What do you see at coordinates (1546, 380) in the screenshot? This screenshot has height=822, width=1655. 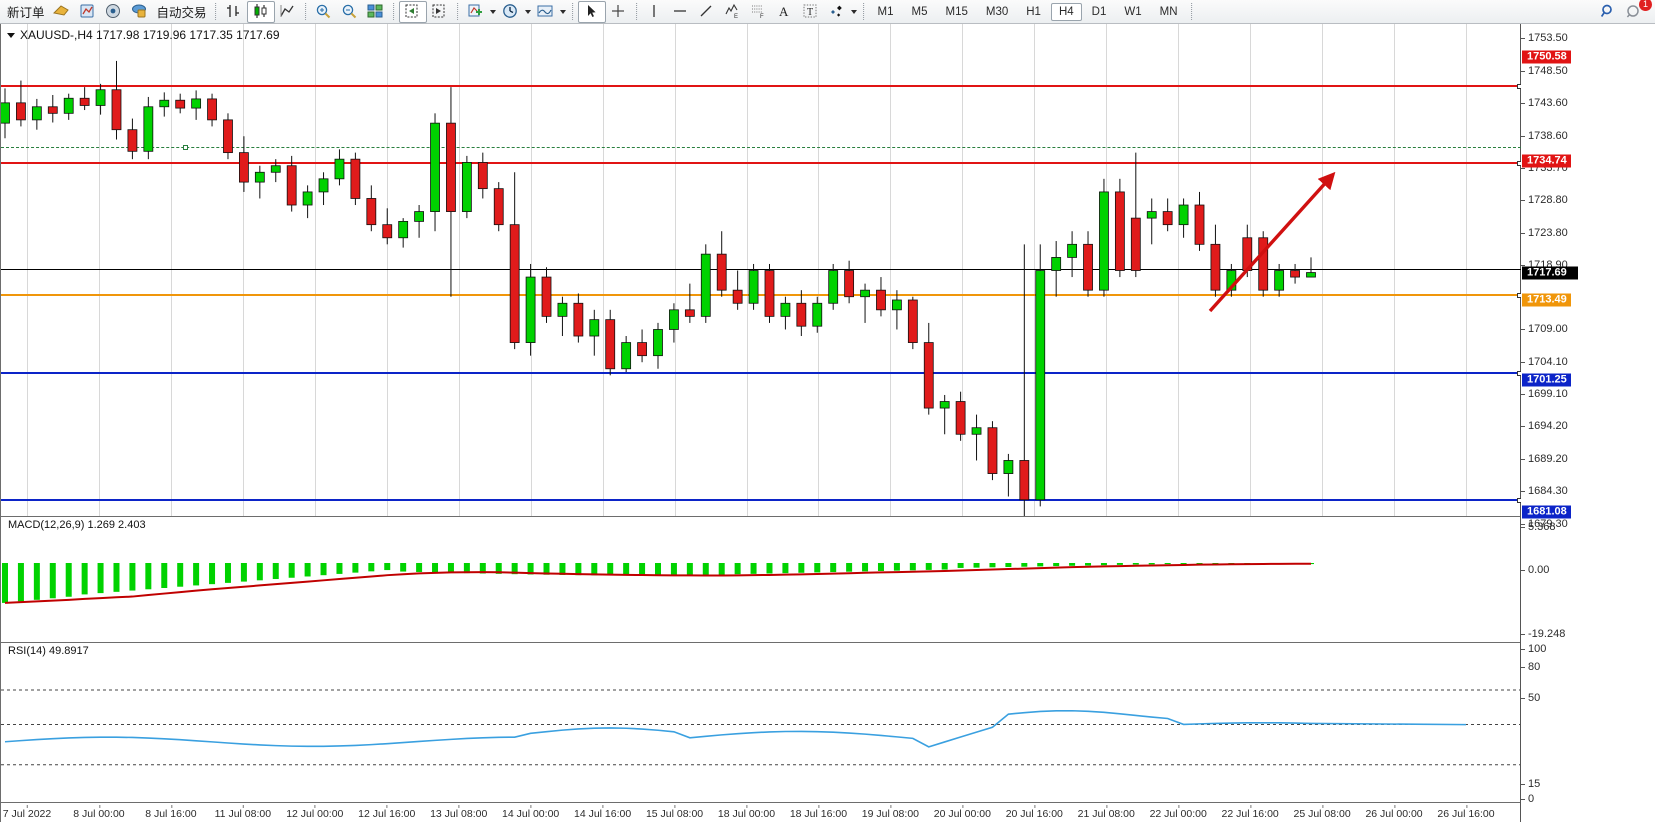 I see `support-line-label: 1701.25` at bounding box center [1546, 380].